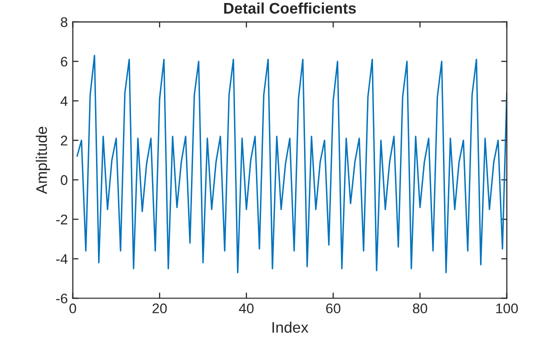 The height and width of the screenshot is (337, 560). What do you see at coordinates (64, 22) in the screenshot?
I see `y-tick-label: 8` at bounding box center [64, 22].